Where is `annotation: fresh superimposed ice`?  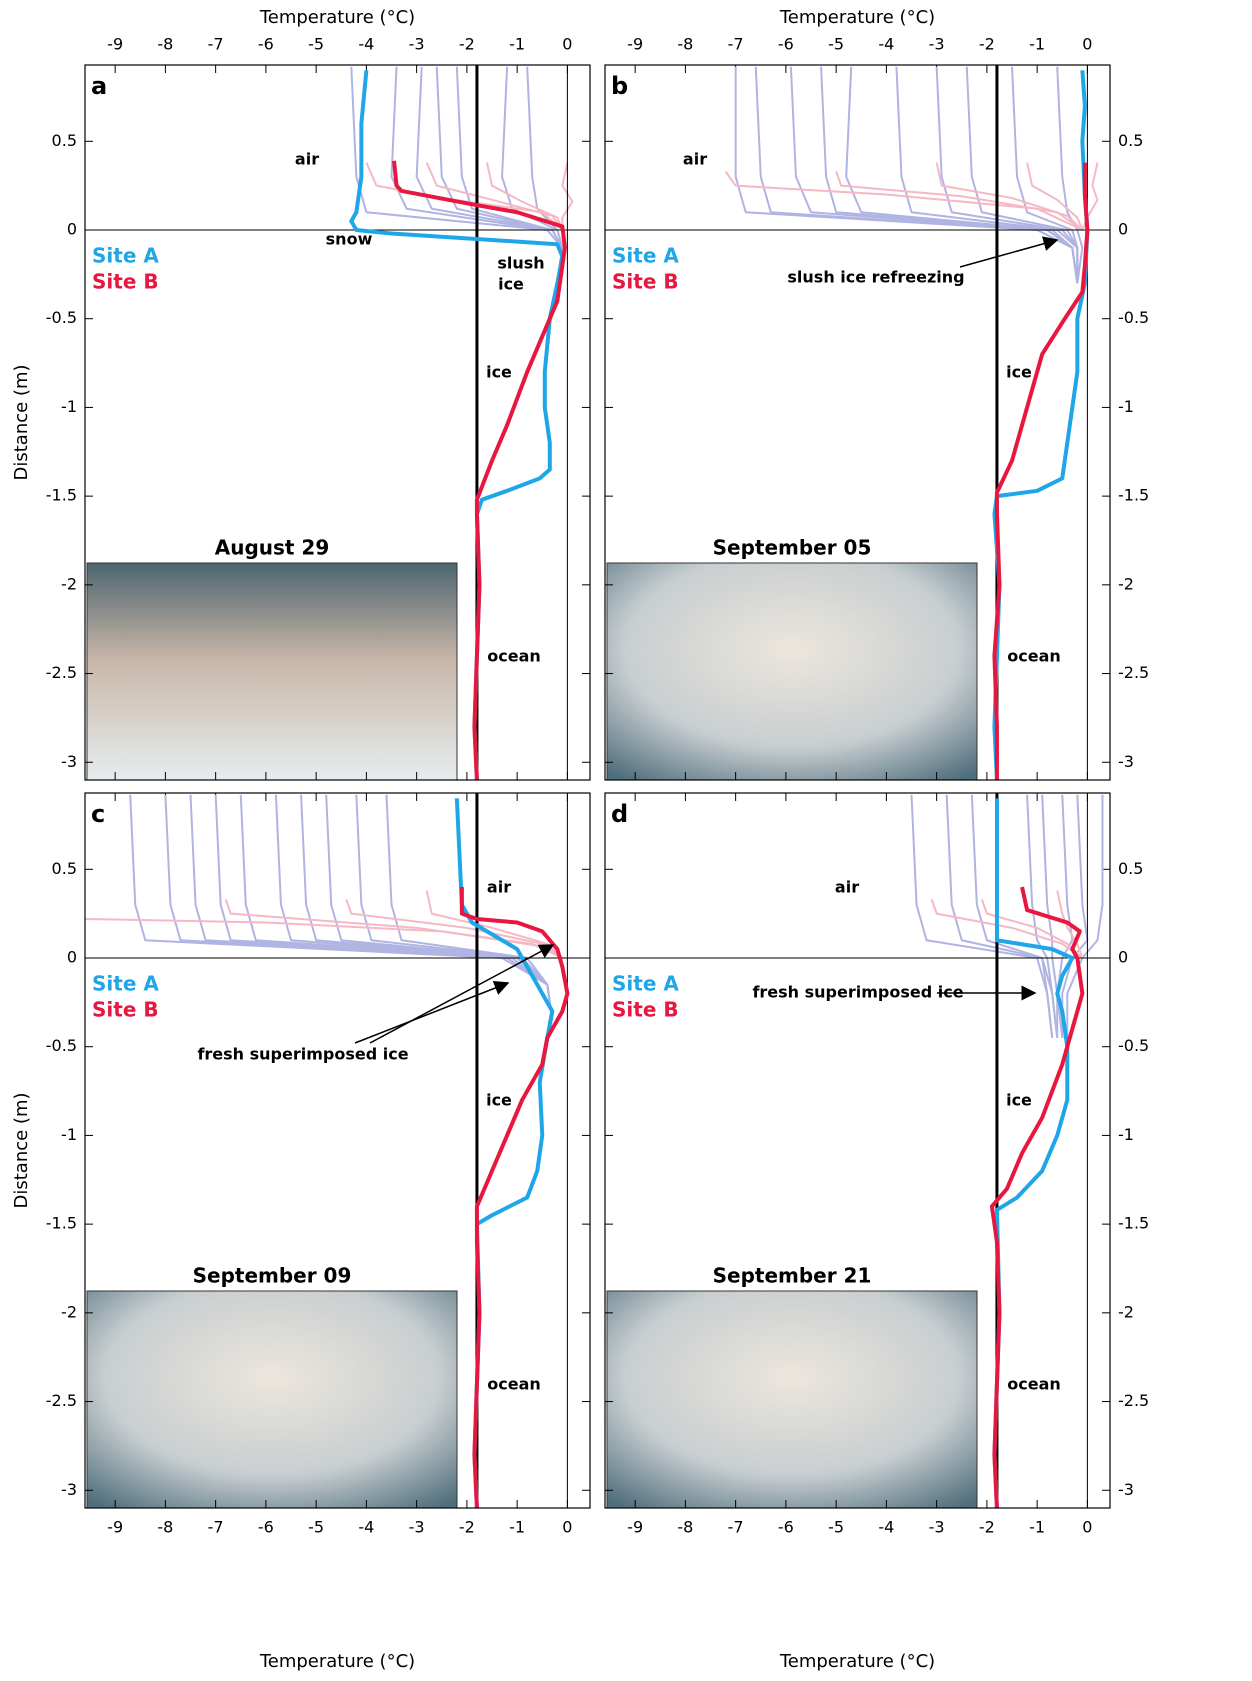 annotation: fresh superimposed ice is located at coordinates (302, 1054).